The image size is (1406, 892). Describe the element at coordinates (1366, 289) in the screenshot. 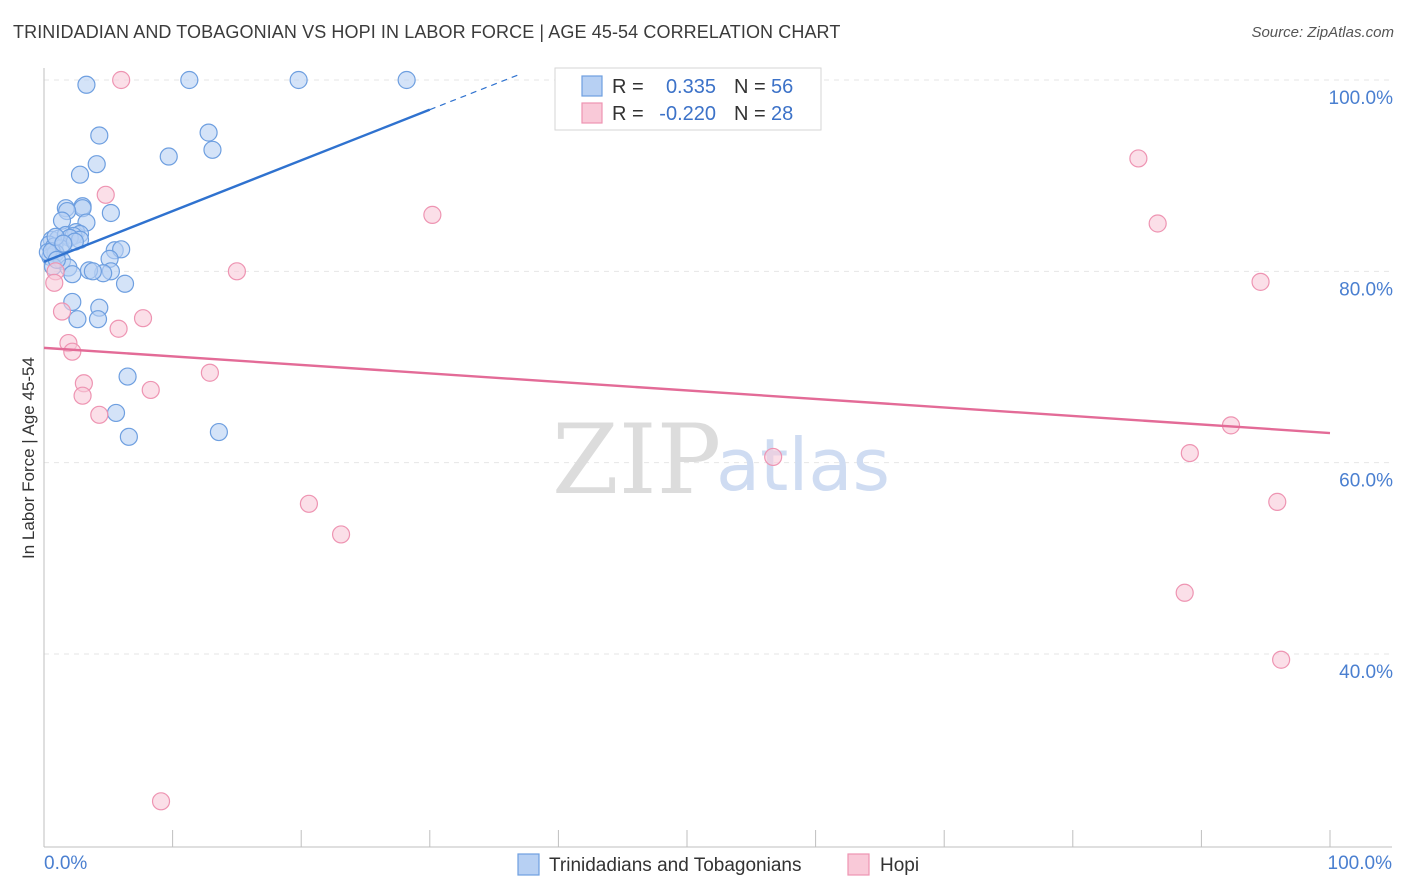

I see `y-tick-label: 80.0%` at that location.